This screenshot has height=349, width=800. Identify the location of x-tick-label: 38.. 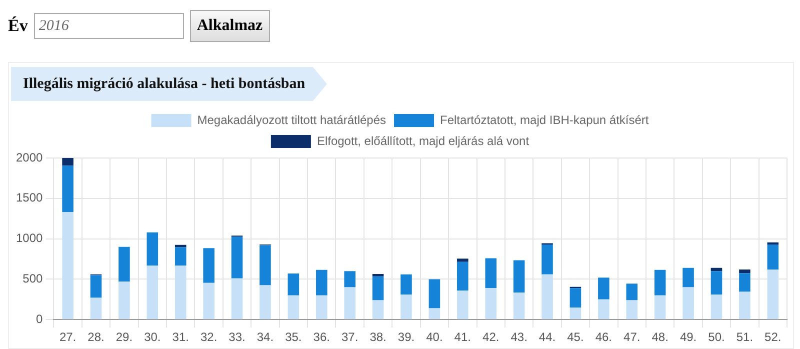
(378, 337).